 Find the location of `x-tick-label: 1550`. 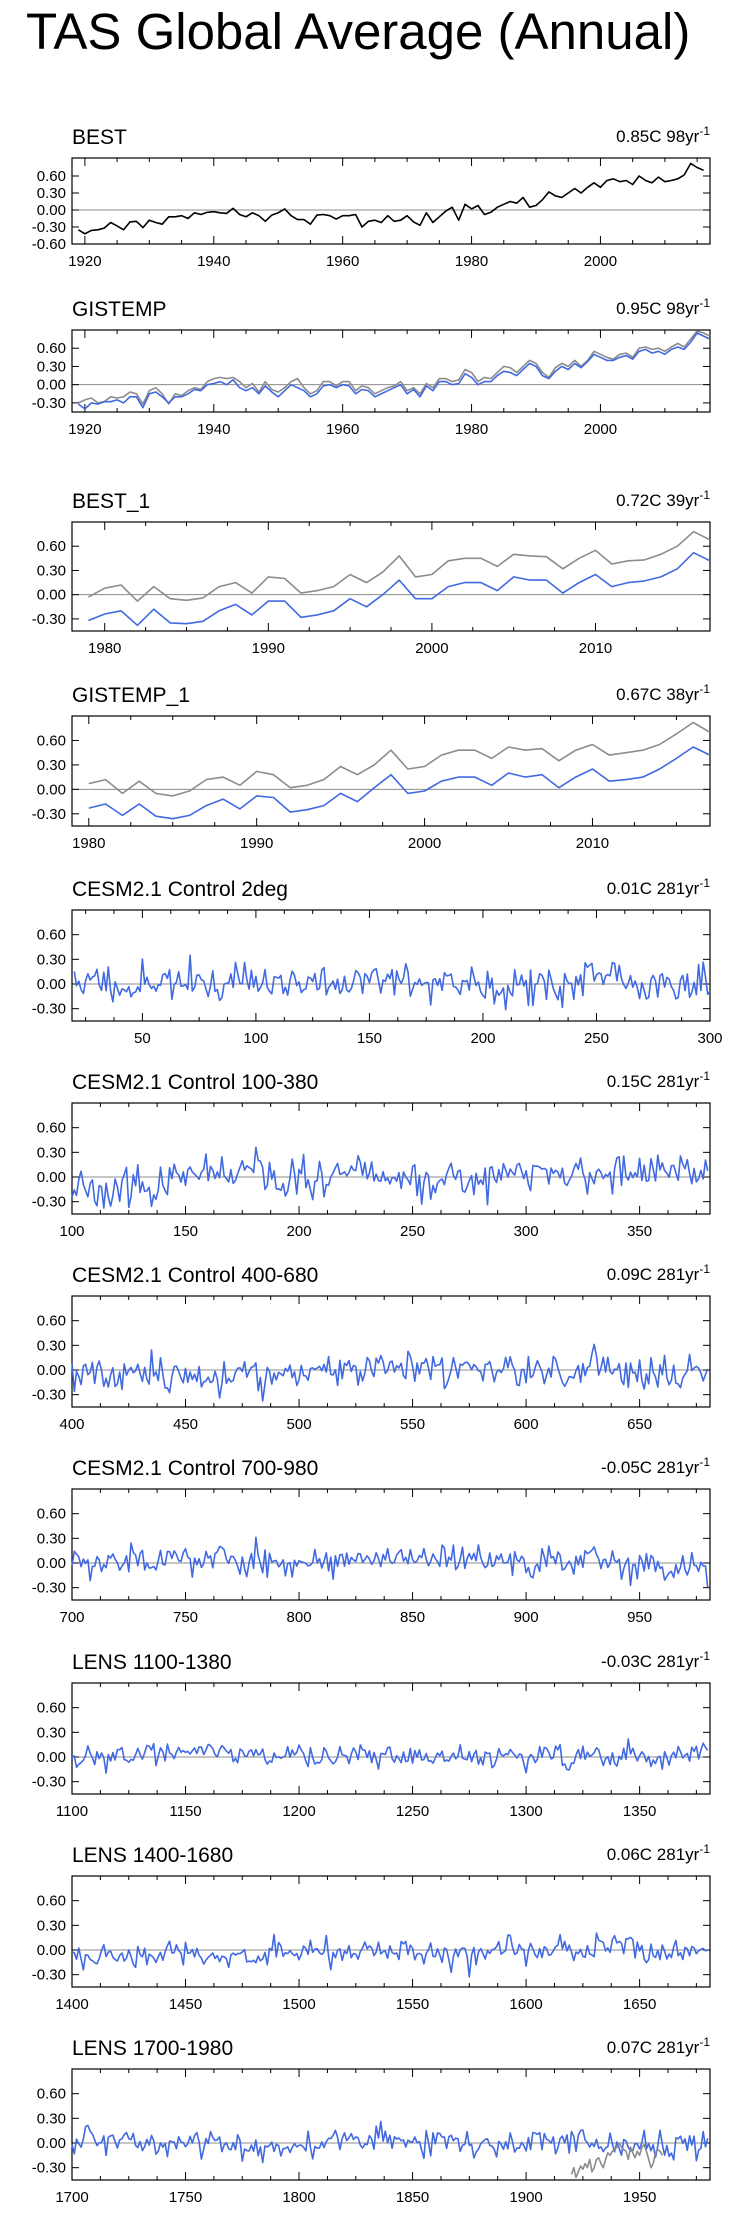

x-tick-label: 1550 is located at coordinates (412, 2004).